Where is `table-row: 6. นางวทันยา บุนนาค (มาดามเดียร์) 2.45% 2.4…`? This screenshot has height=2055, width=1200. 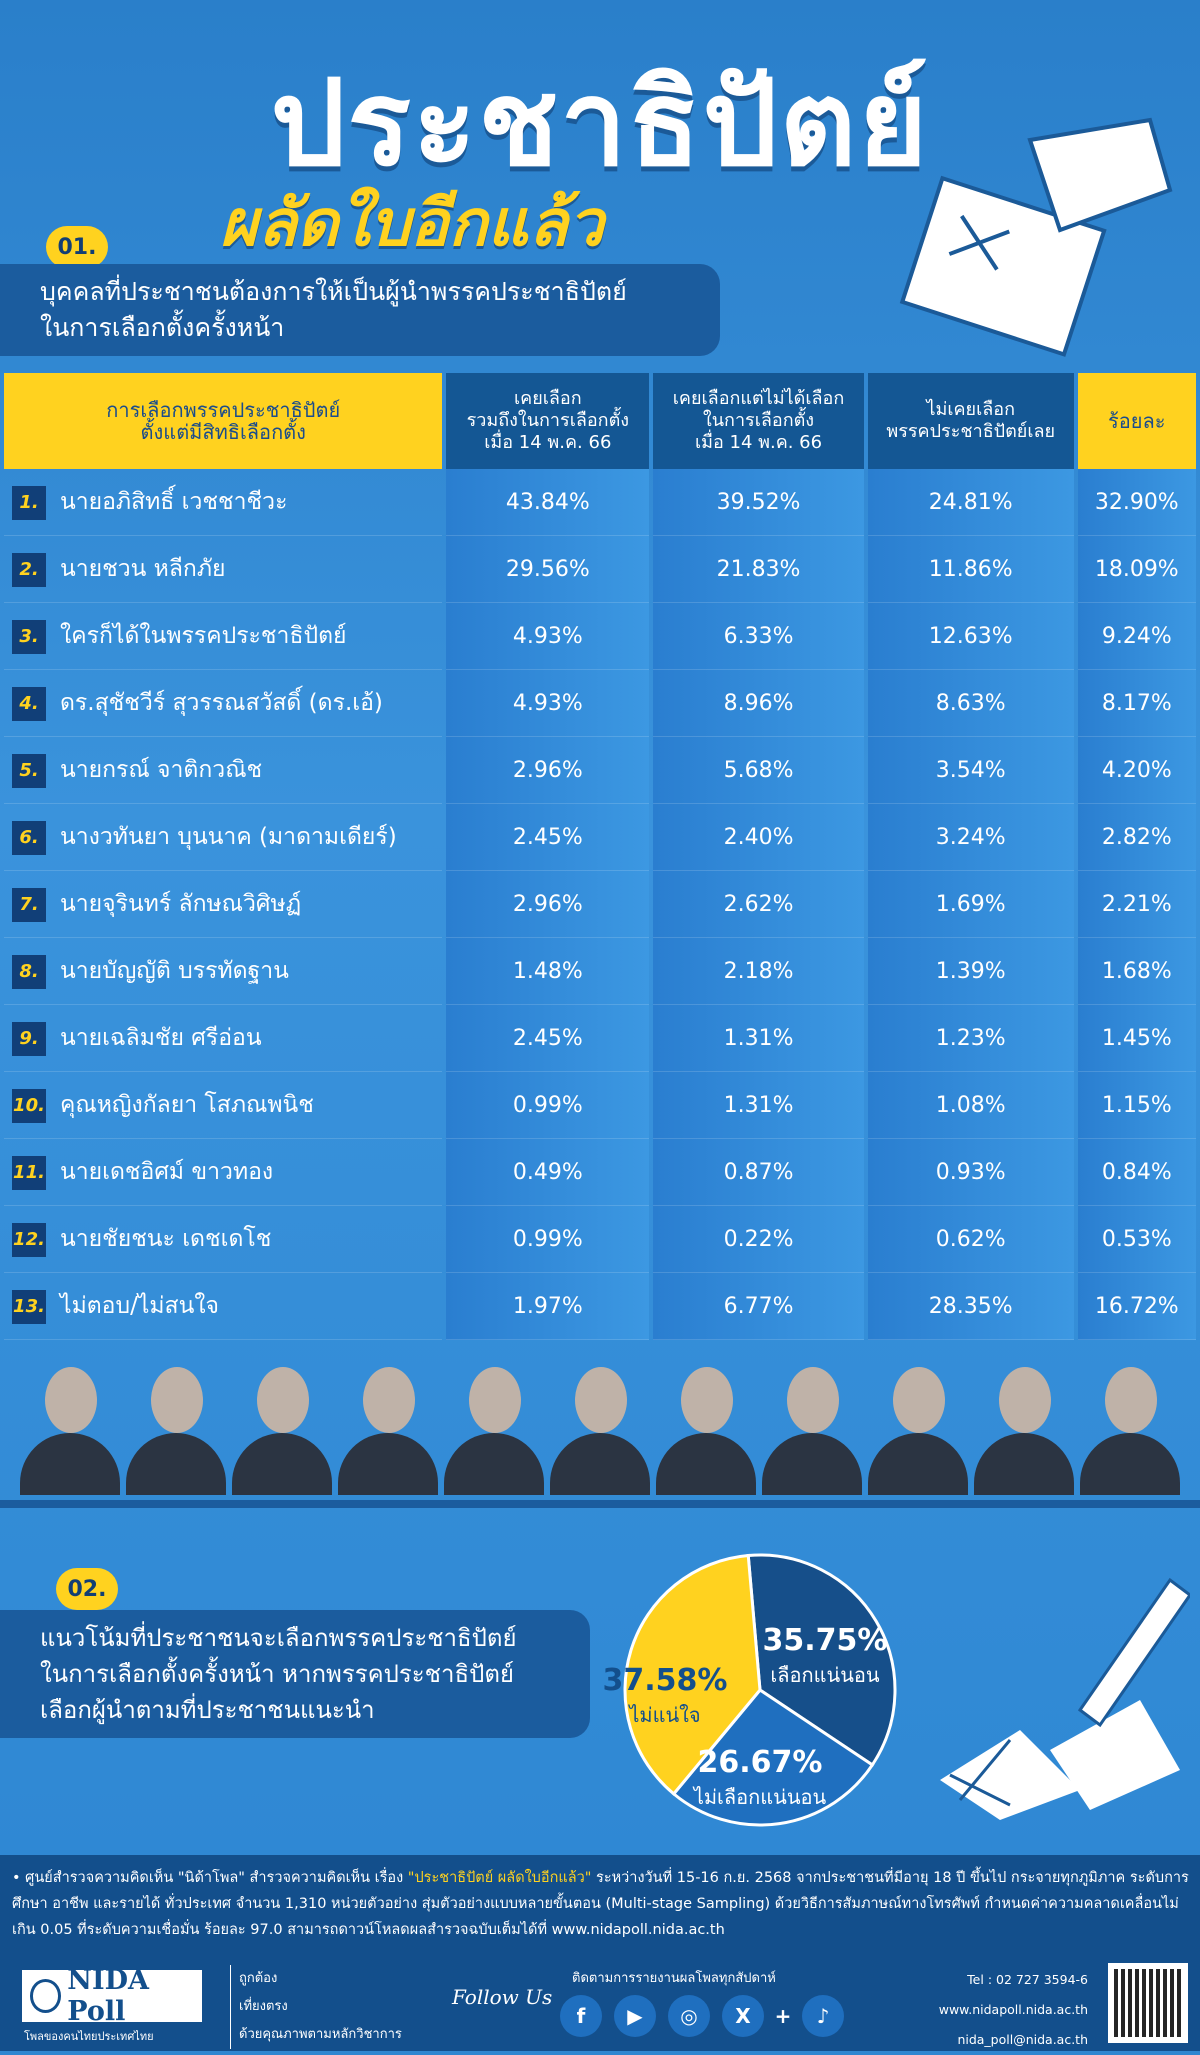
table-row: 6. นางวทันยา บุนนาค (มาดามเดียร์) 2.45% 2.4… is located at coordinates (600, 837).